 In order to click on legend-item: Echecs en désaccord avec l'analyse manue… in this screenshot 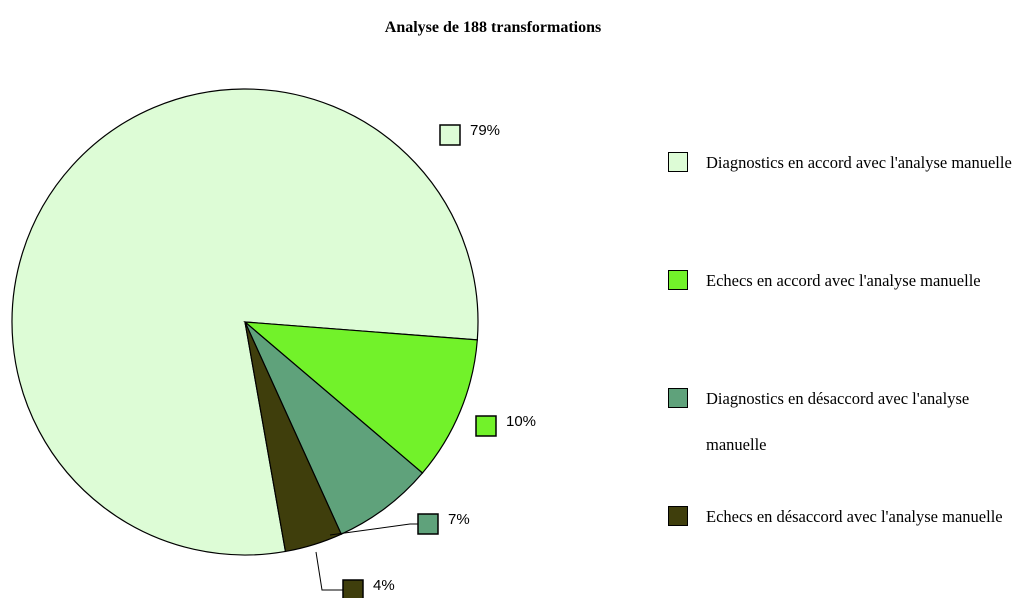, I will do `click(845, 553)`.